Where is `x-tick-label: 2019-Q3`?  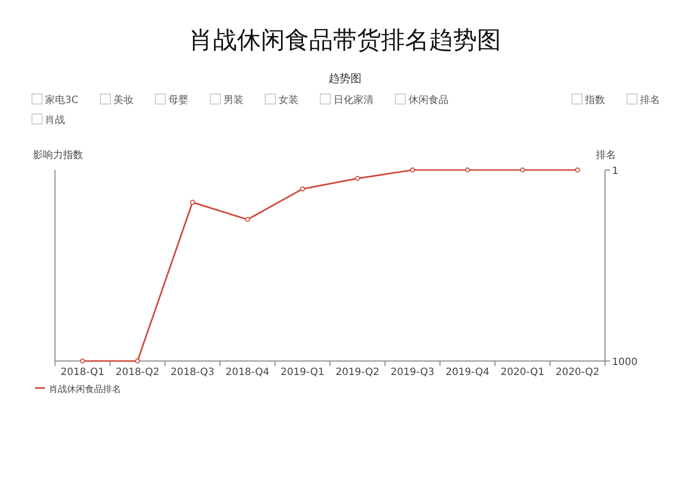 x-tick-label: 2019-Q3 is located at coordinates (412, 372).